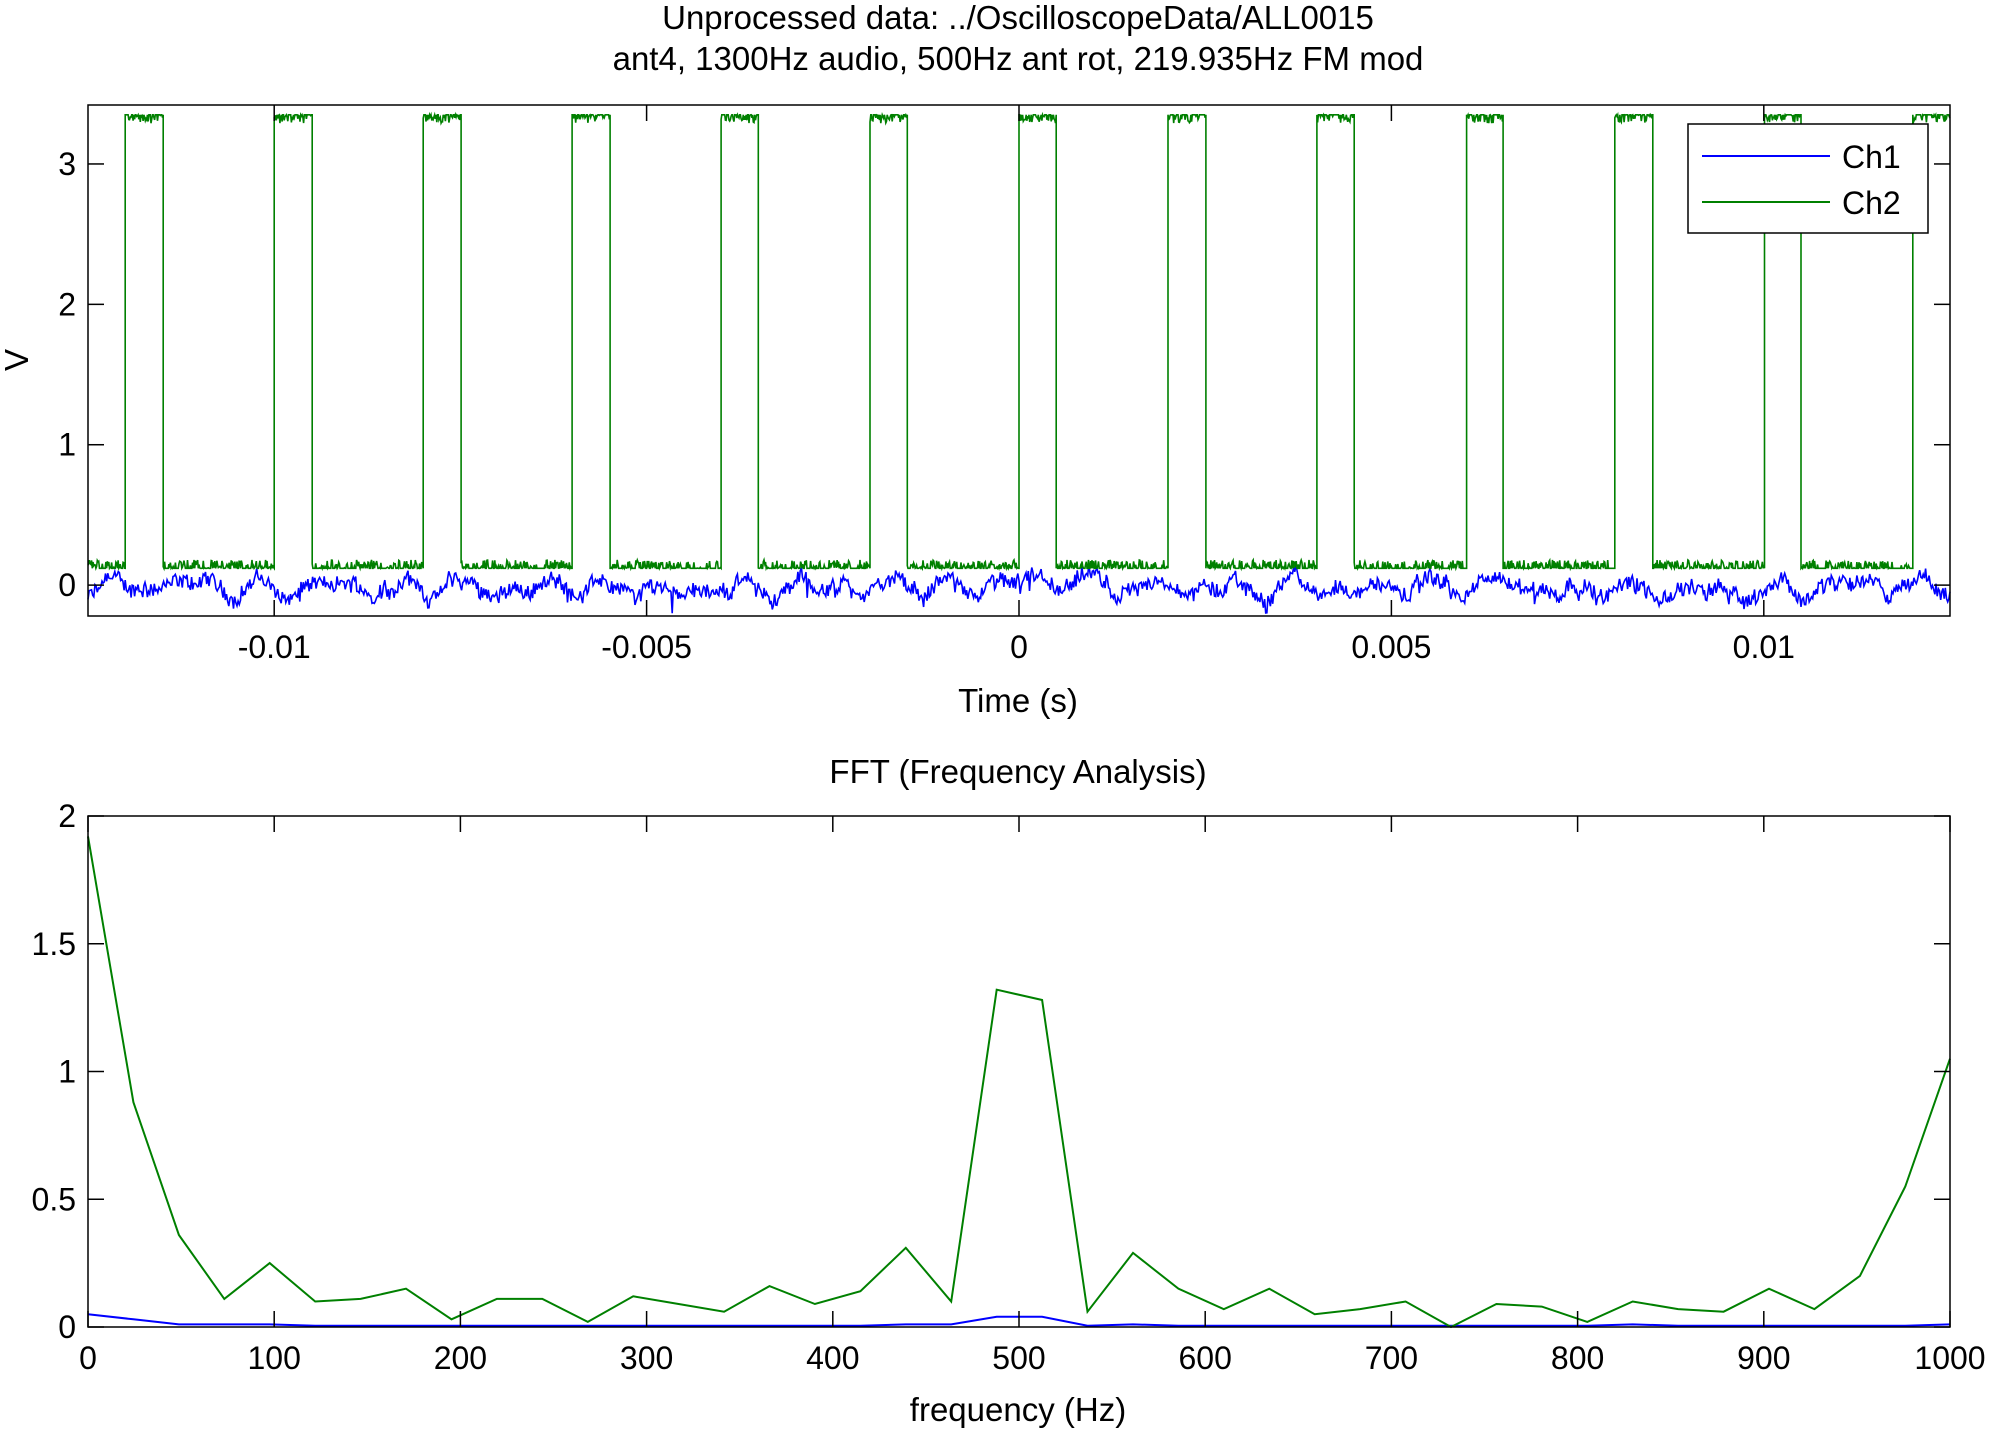 This screenshot has width=1992, height=1433. I want to click on x-tick-label-5: 500, so click(1018, 1358).